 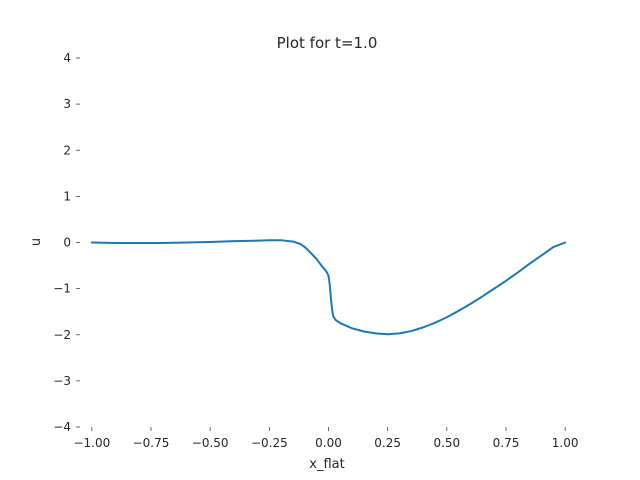 What do you see at coordinates (269, 443) in the screenshot?
I see `x-tick-label: −0.25` at bounding box center [269, 443].